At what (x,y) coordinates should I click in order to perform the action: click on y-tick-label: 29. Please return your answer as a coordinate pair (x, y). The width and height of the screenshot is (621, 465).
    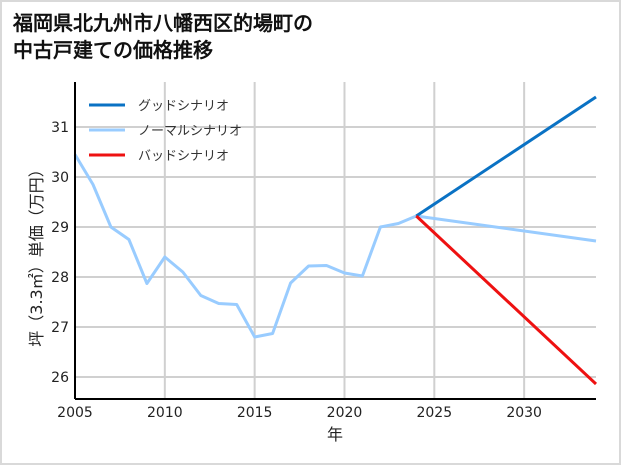
    Looking at the image, I should click on (60, 228).